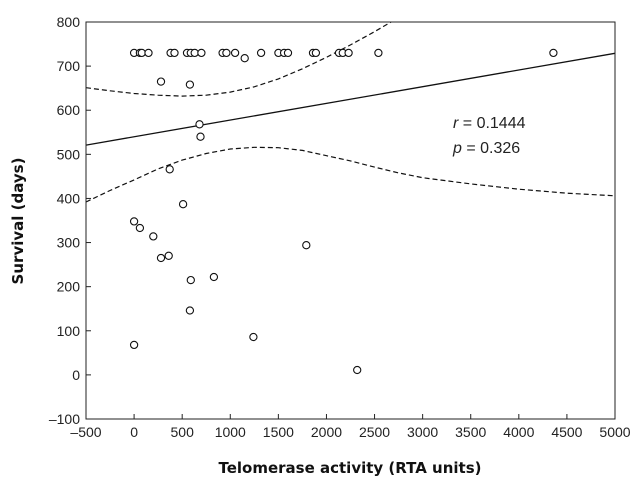 This screenshot has height=484, width=638. Describe the element at coordinates (278, 432) in the screenshot. I see `x-tick-label: 1500` at that location.